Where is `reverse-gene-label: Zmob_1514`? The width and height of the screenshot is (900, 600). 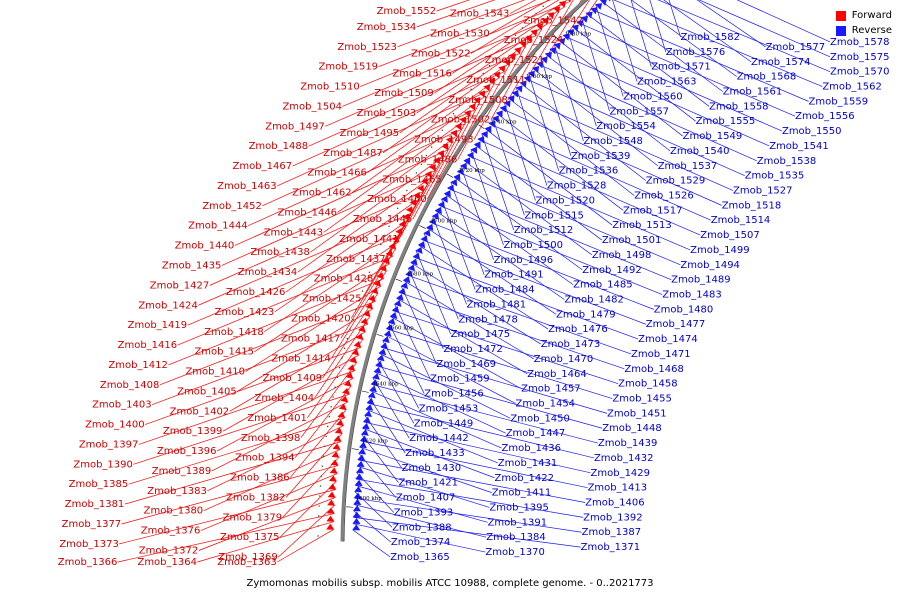
reverse-gene-label: Zmob_1514 is located at coordinates (741, 220).